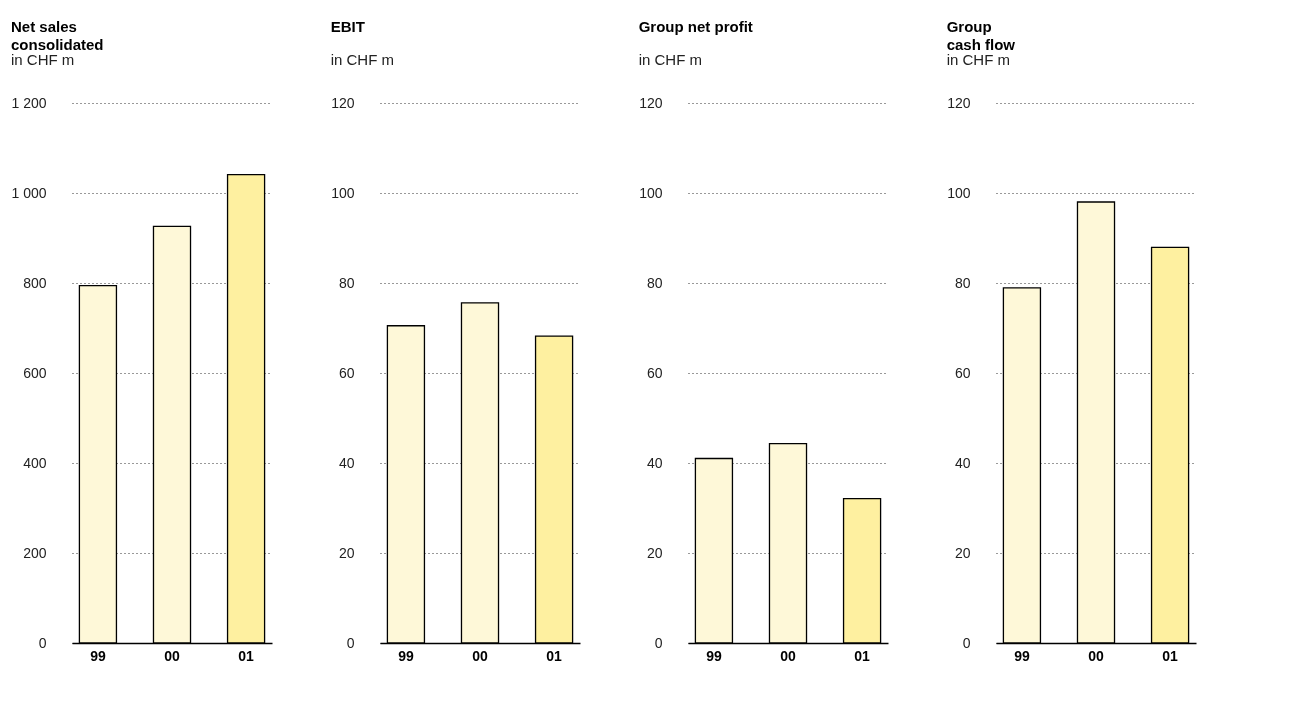  I want to click on chart-title: Group net profit, so click(695, 26).